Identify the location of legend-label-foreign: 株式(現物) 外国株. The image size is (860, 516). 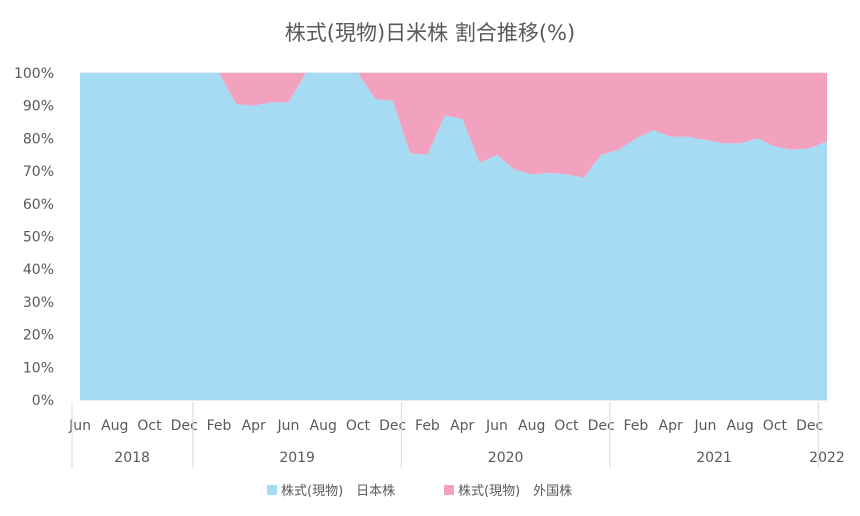
(515, 491).